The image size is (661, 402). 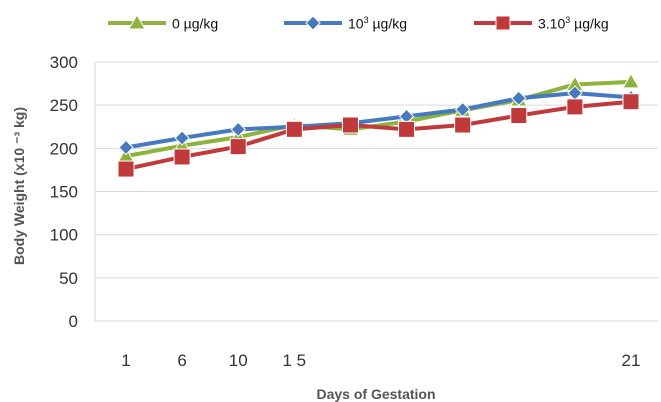 What do you see at coordinates (137, 21) in the screenshot?
I see `legend-swatch-triangle-icon` at bounding box center [137, 21].